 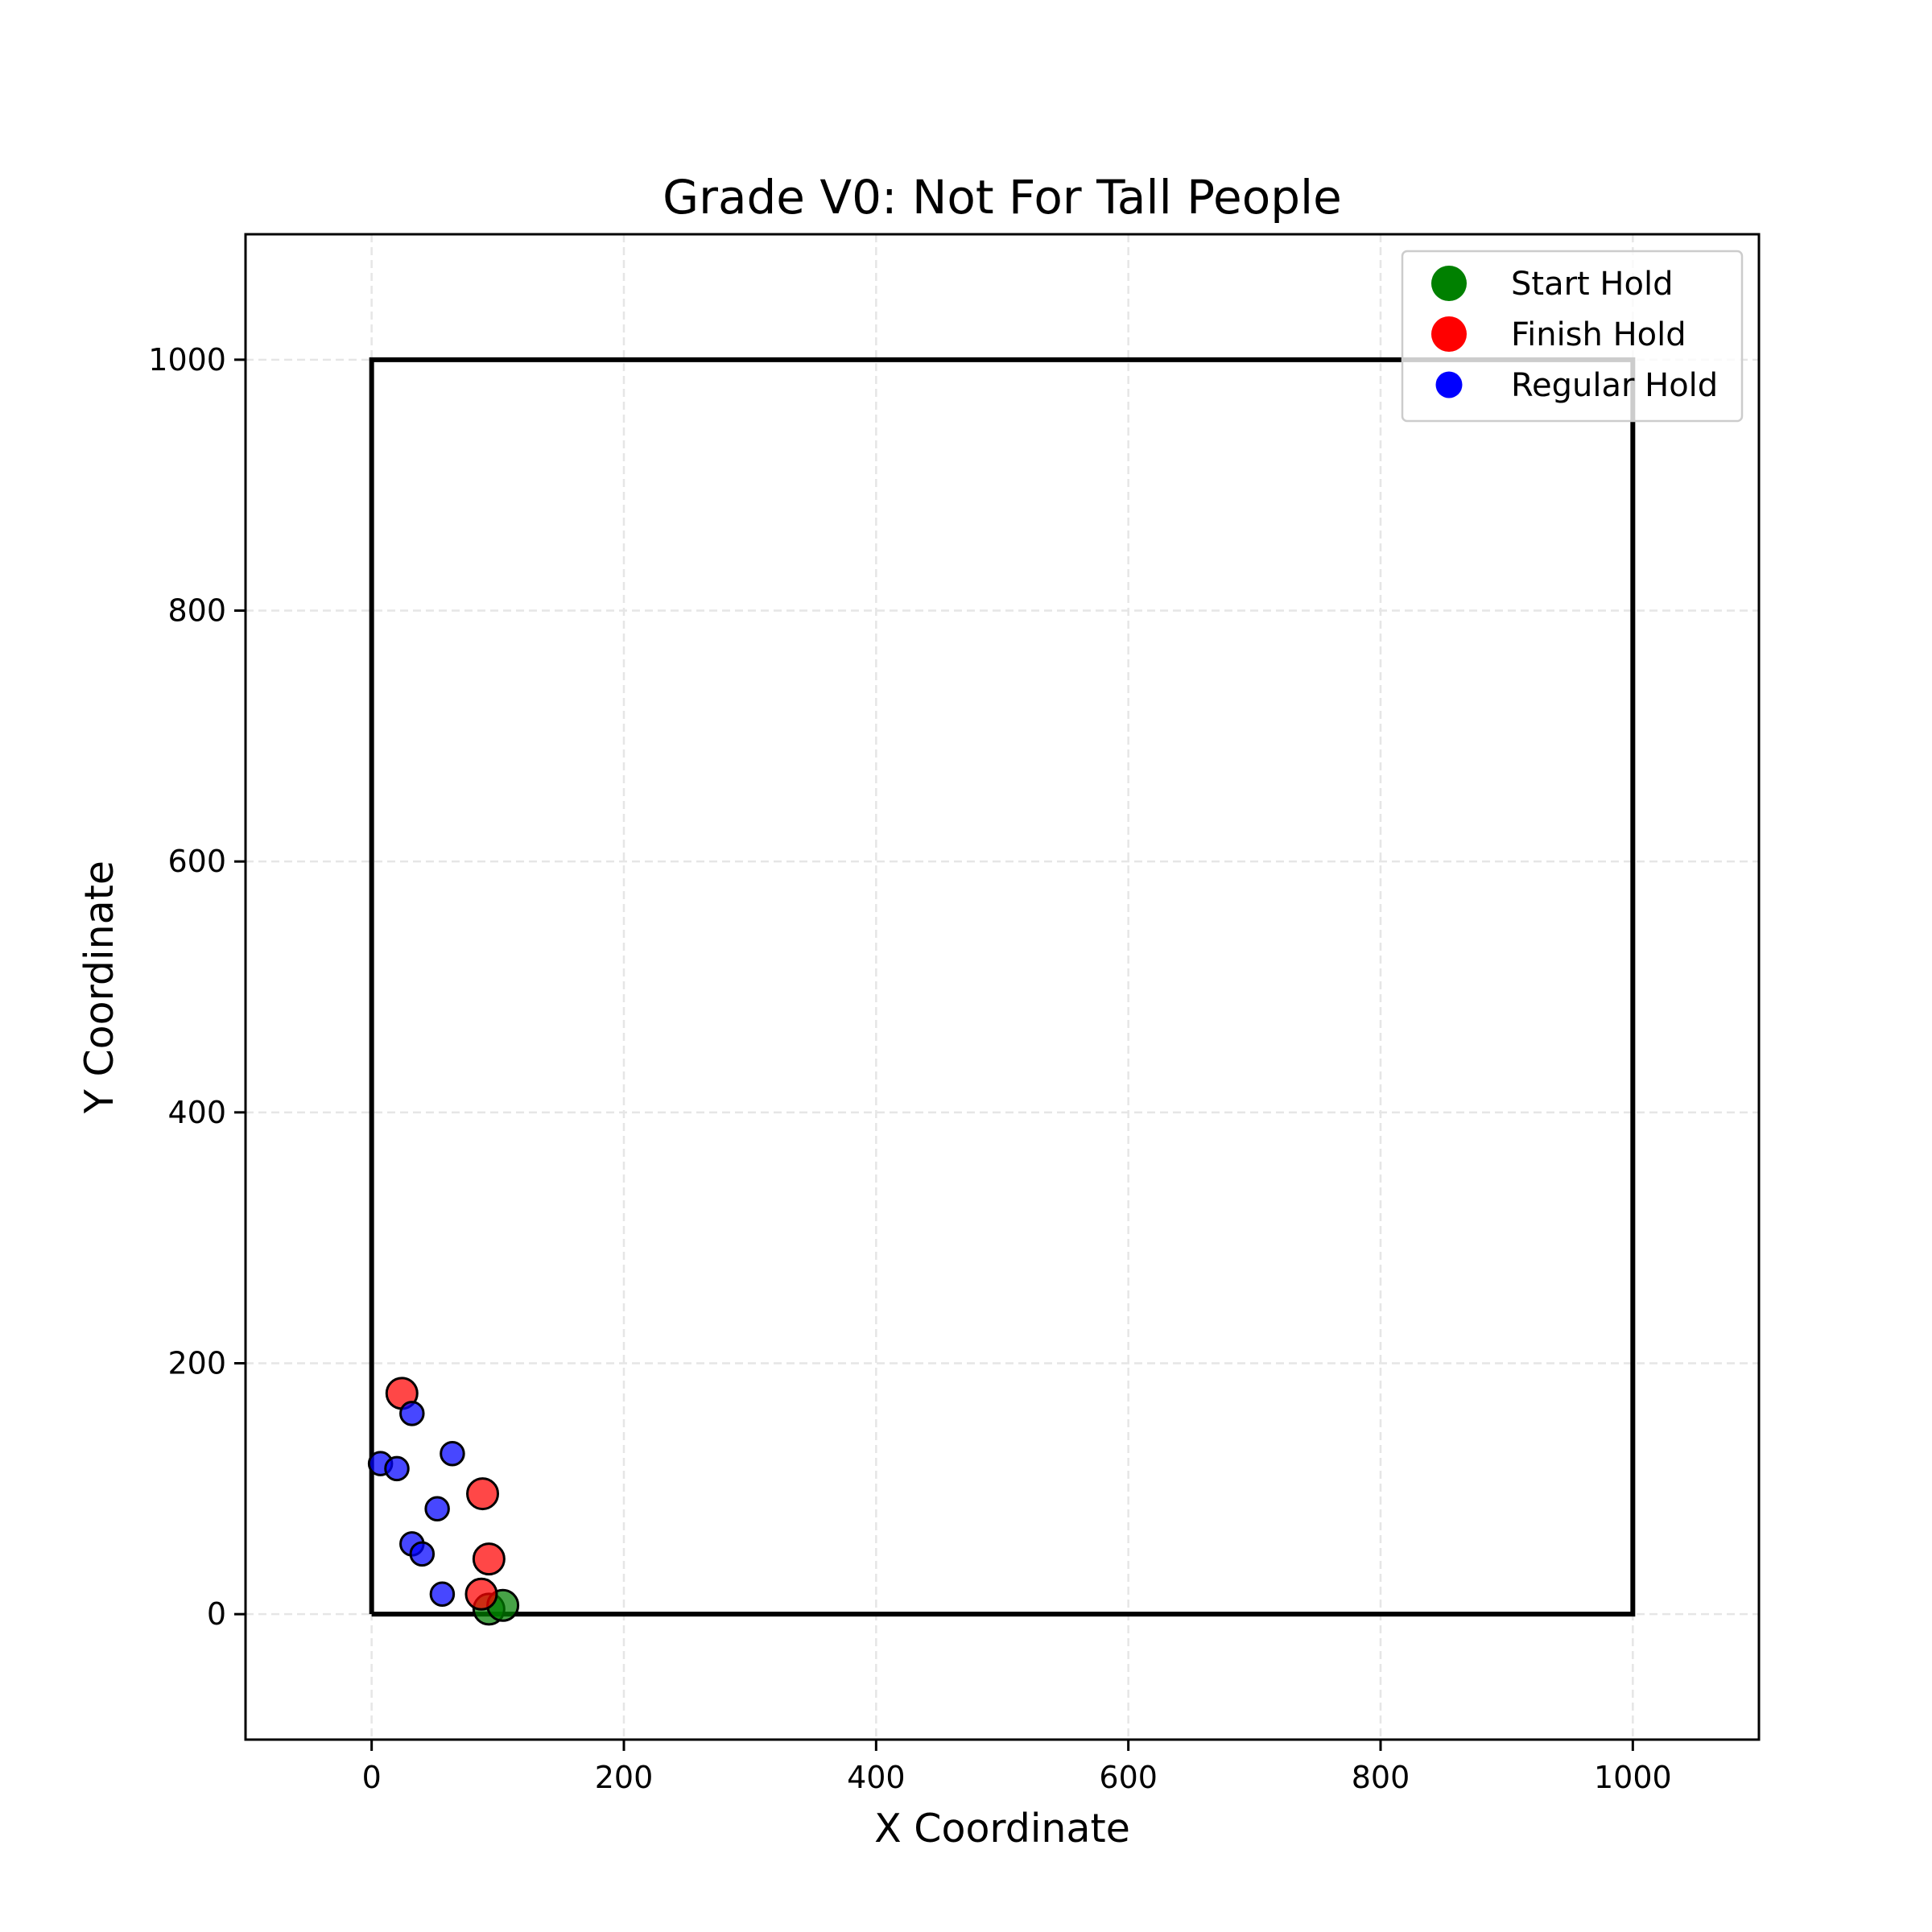 What do you see at coordinates (1598, 334) in the screenshot?
I see `legend-label: Finish Hold` at bounding box center [1598, 334].